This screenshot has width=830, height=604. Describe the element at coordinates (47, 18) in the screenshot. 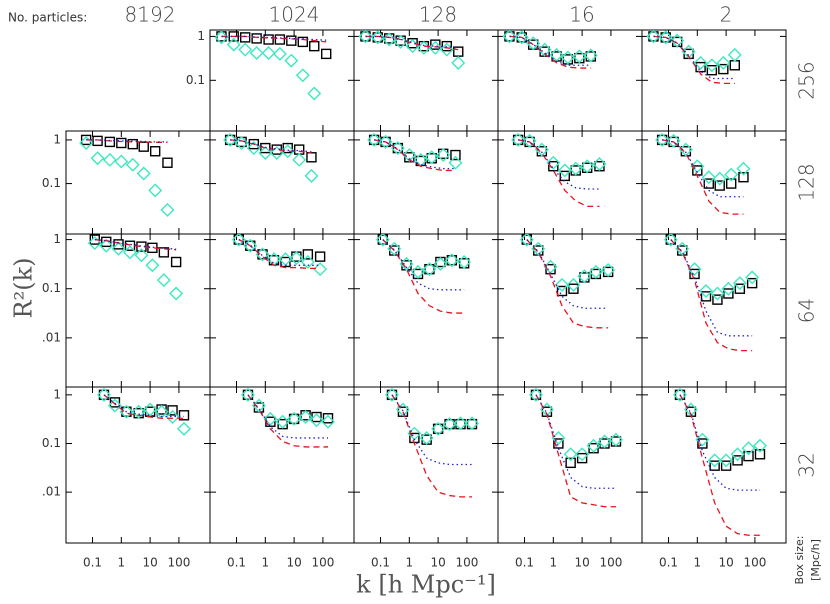

I see `header-label: No. particles:` at that location.